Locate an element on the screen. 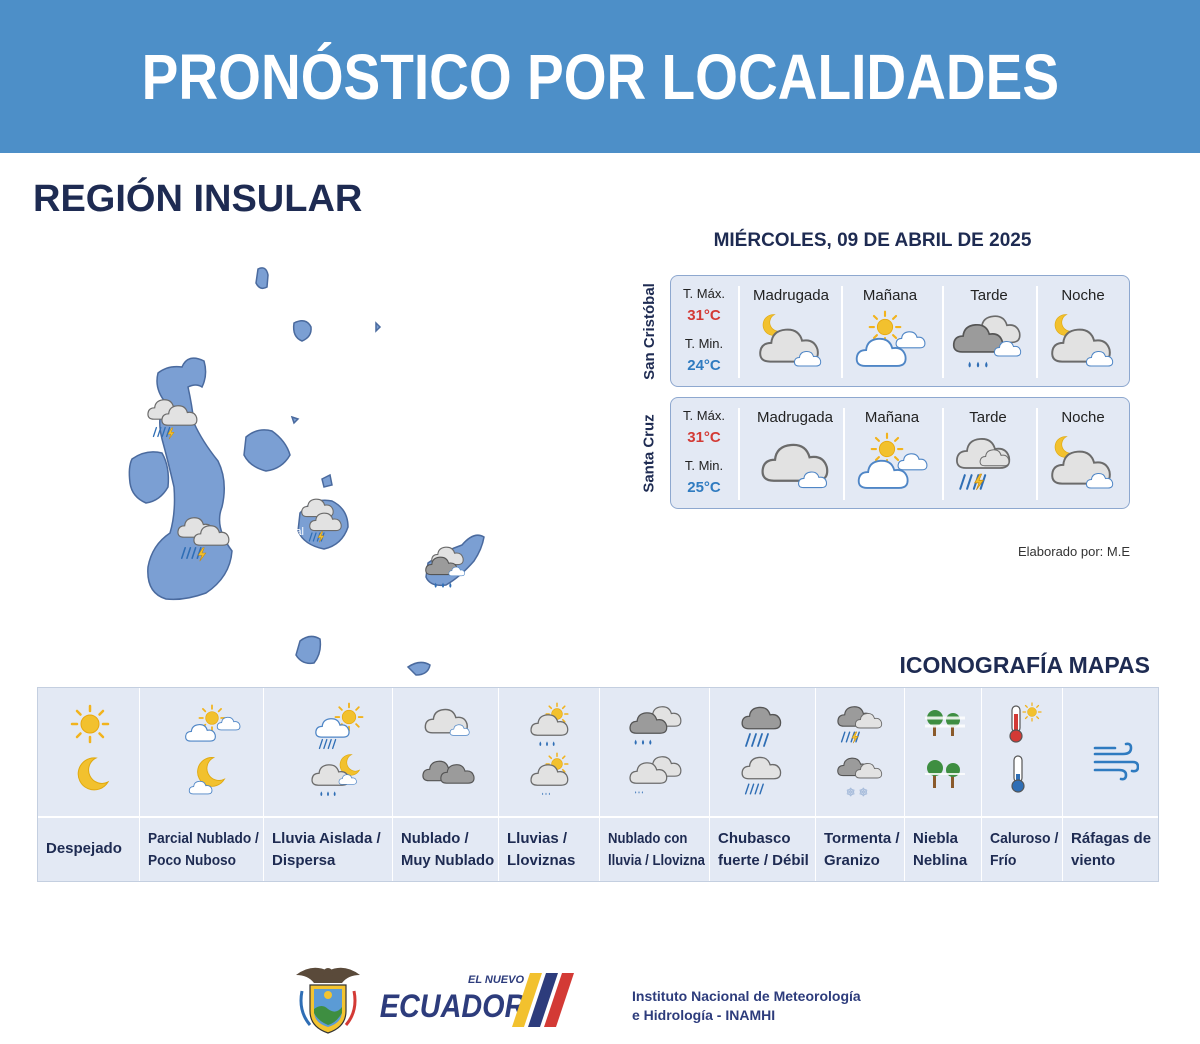  island-pinta is located at coordinates (302, 331).